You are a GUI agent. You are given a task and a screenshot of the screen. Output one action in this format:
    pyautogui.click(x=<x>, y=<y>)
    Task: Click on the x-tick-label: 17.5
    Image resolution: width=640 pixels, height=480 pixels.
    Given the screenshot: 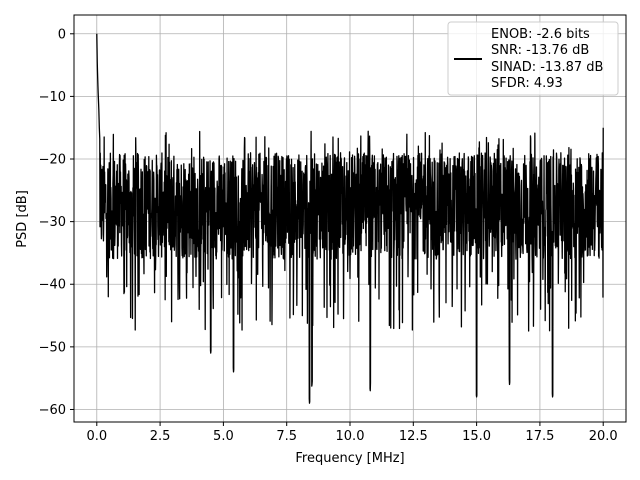 What is the action you would take?
    pyautogui.click(x=539, y=436)
    